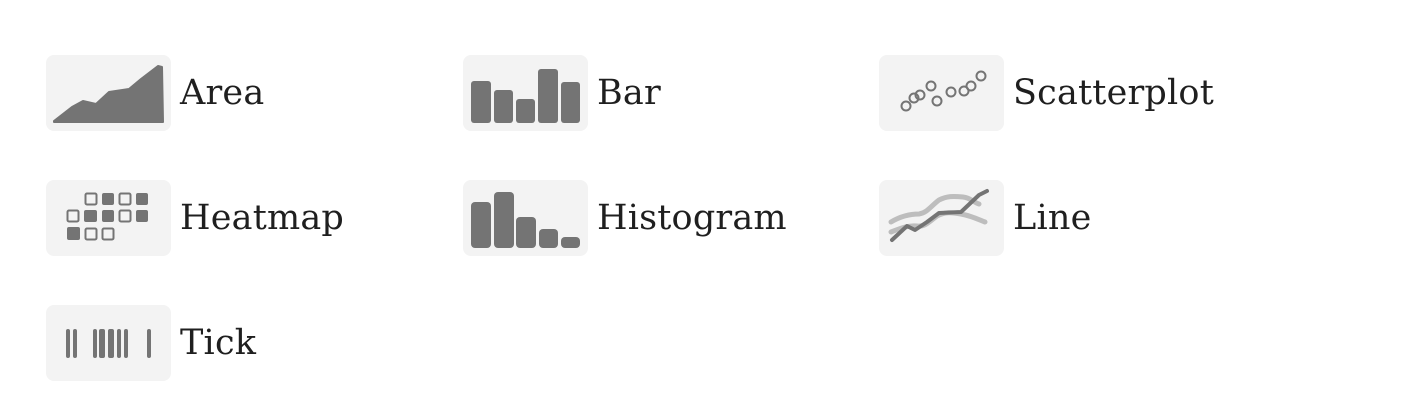 This screenshot has width=1408, height=414. What do you see at coordinates (222, 93) in the screenshot?
I see `chart-option-label: Area` at bounding box center [222, 93].